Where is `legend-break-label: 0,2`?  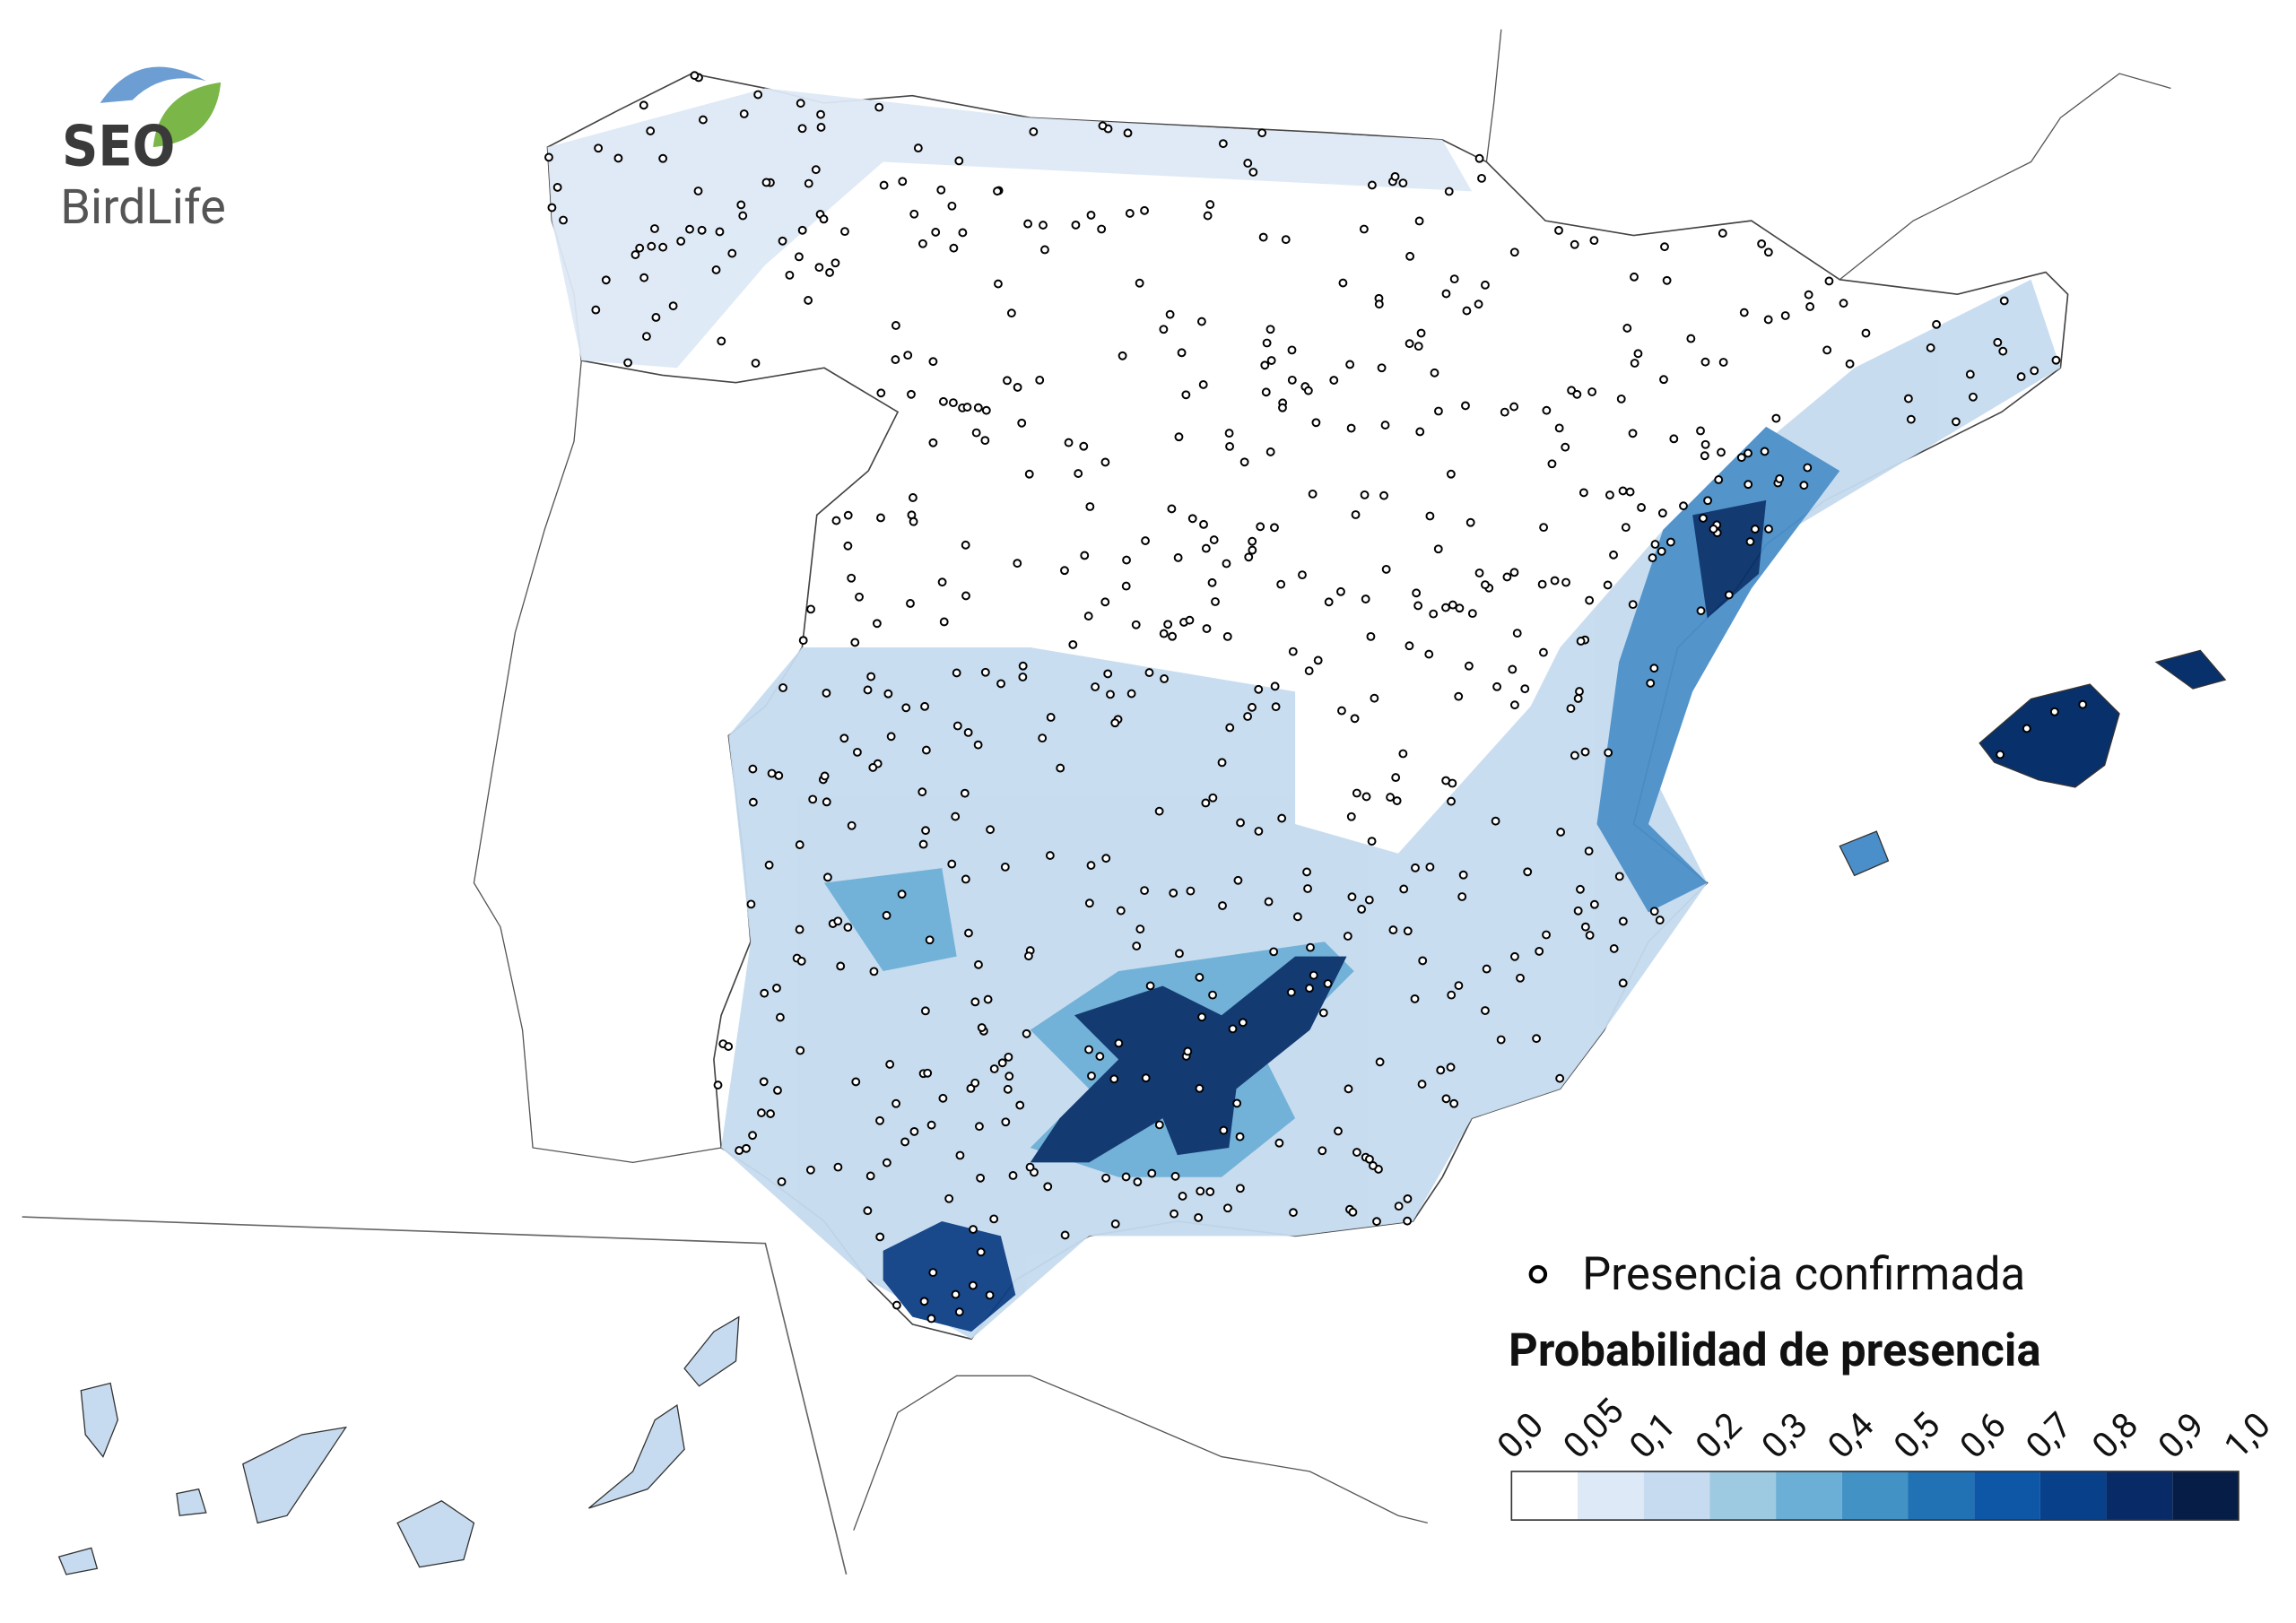 legend-break-label: 0,2 is located at coordinates (1718, 1435).